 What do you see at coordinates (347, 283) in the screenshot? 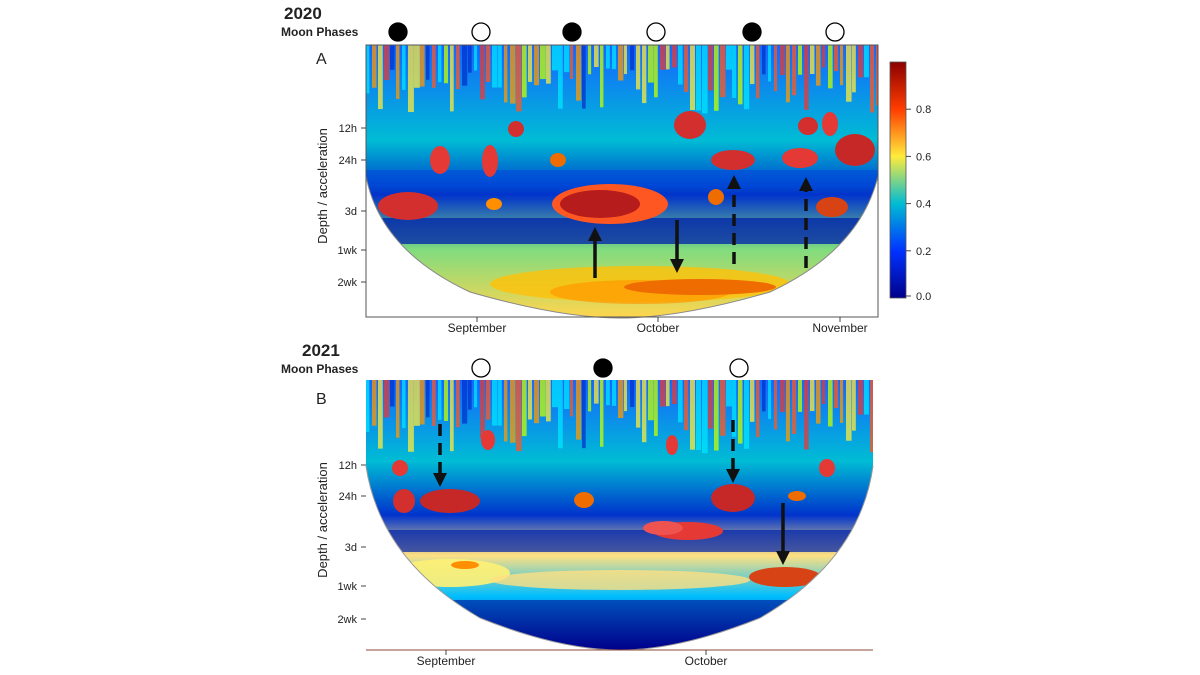
I see `ytick-label: 2wk` at bounding box center [347, 283].